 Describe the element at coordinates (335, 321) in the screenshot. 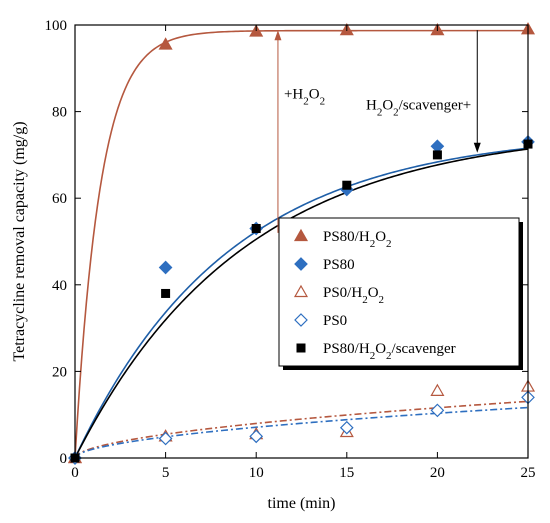

I see `legend-label-3: PS0` at that location.